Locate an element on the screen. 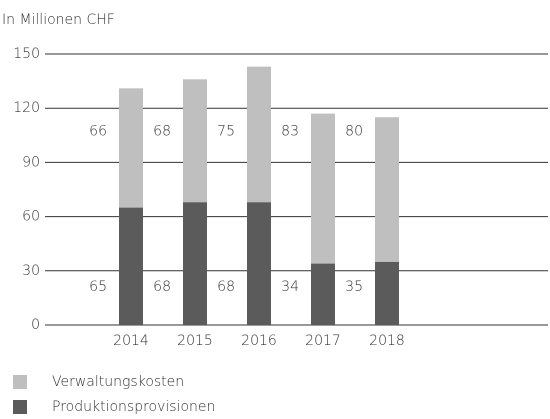 Image resolution: width=550 pixels, height=419 pixels. x-tick-label: 2015 is located at coordinates (195, 341).